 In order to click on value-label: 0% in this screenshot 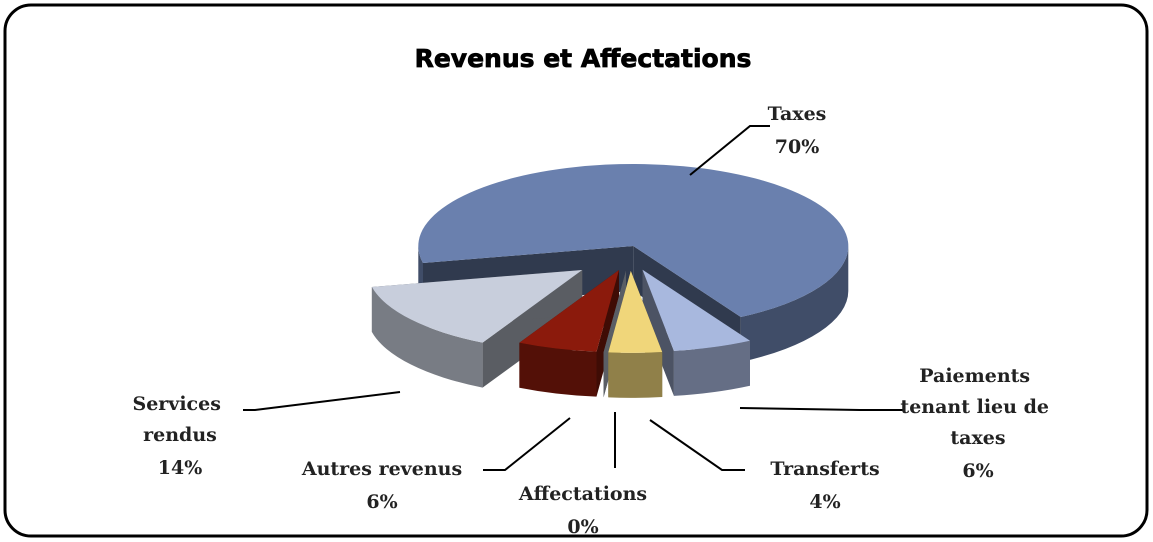, I will do `click(582, 527)`.